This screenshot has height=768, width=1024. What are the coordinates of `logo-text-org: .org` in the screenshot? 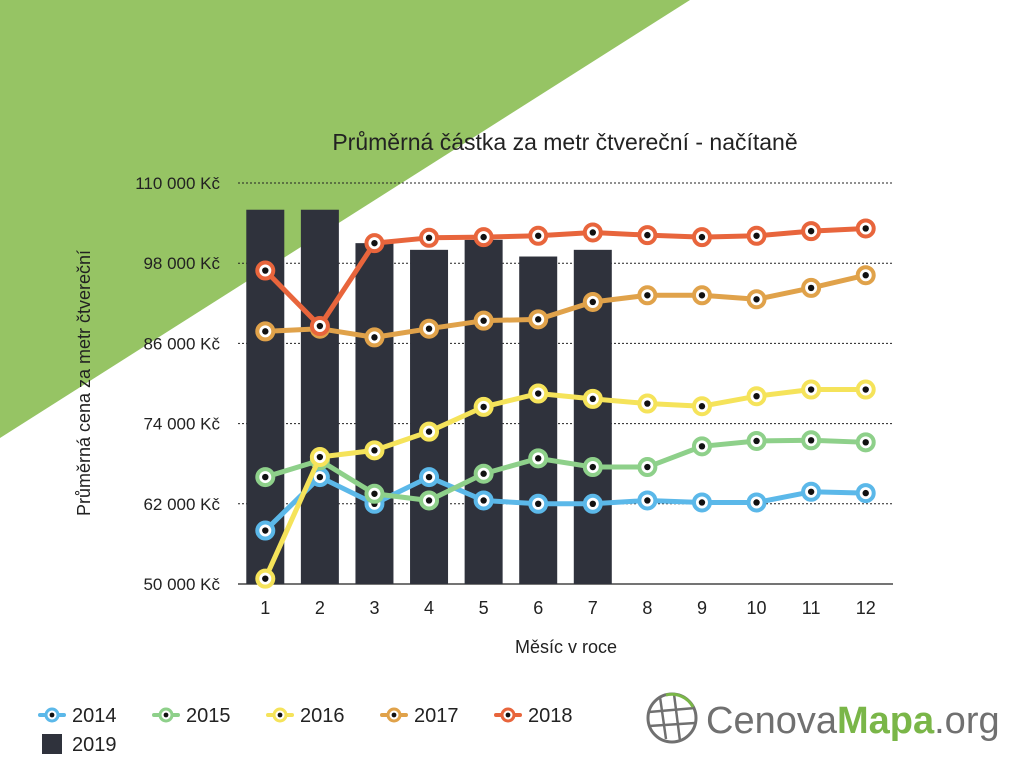 It's located at (966, 721).